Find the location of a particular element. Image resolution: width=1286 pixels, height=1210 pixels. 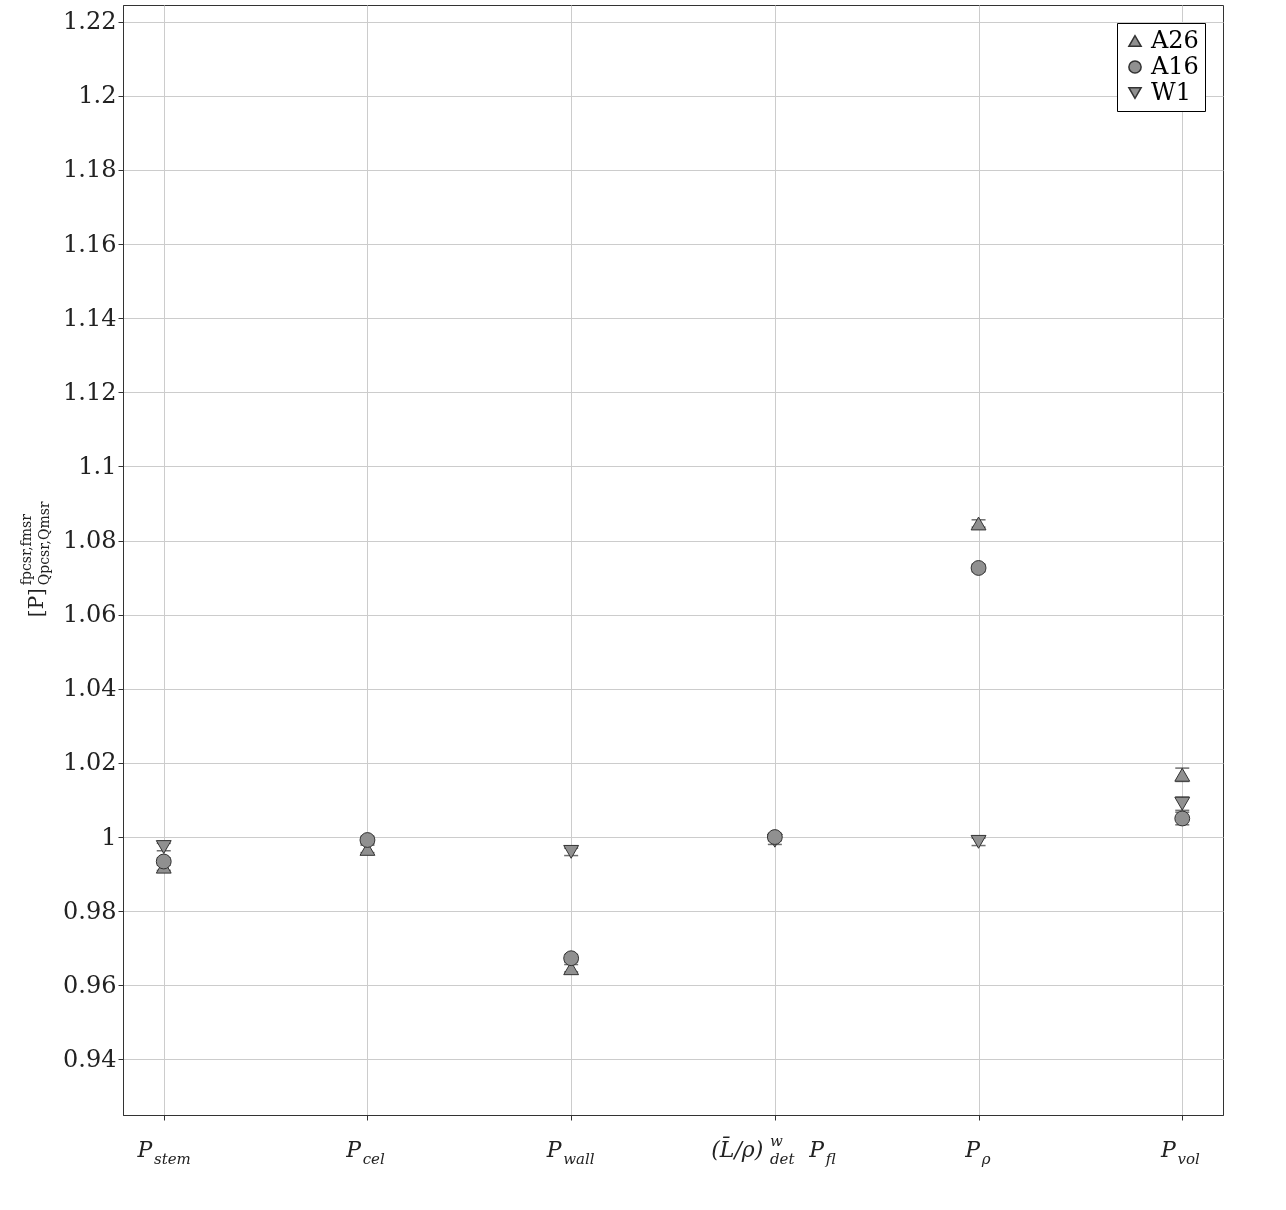

y-tick-label: 1.1 is located at coordinates (97, 465).